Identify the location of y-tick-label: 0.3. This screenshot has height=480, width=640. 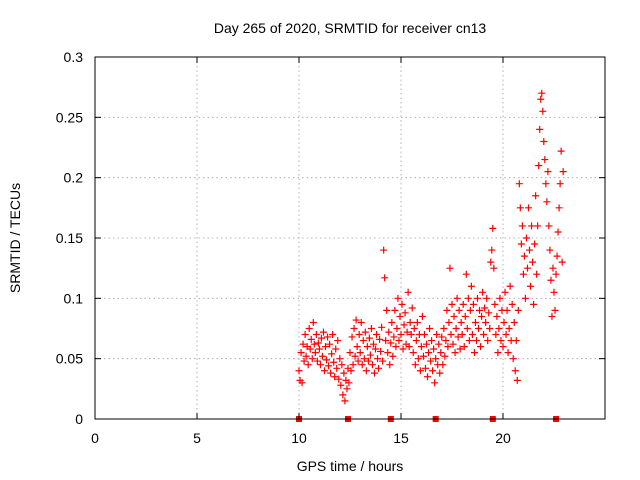
(74, 57).